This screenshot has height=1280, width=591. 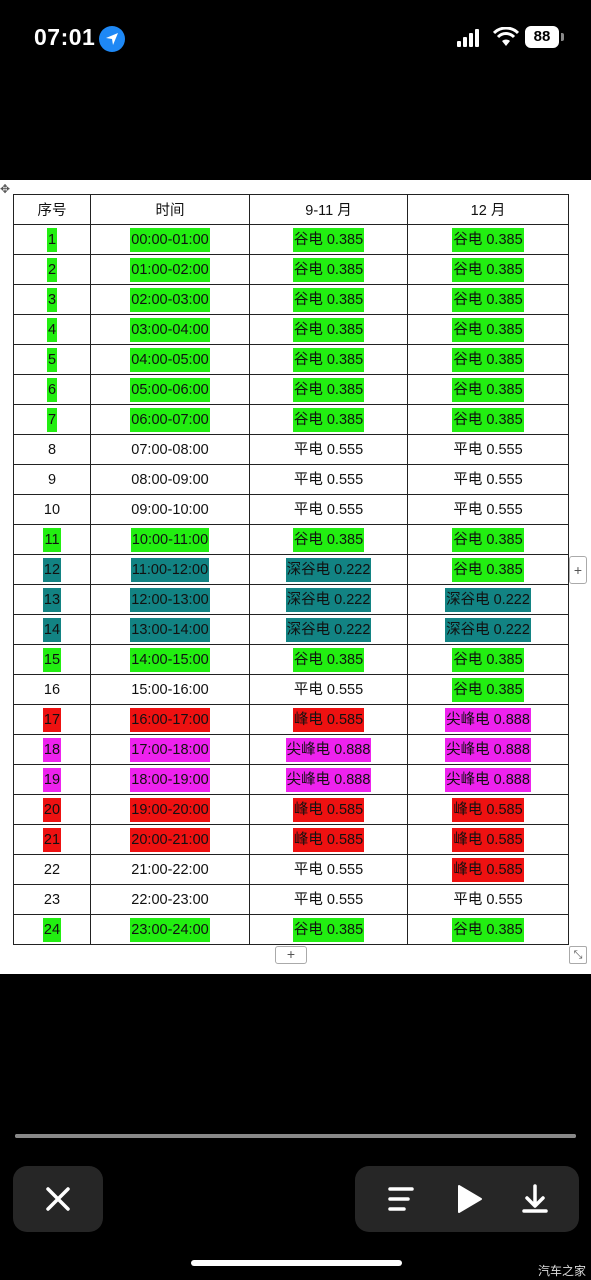 What do you see at coordinates (52, 419) in the screenshot?
I see `cell-index: 7` at bounding box center [52, 419].